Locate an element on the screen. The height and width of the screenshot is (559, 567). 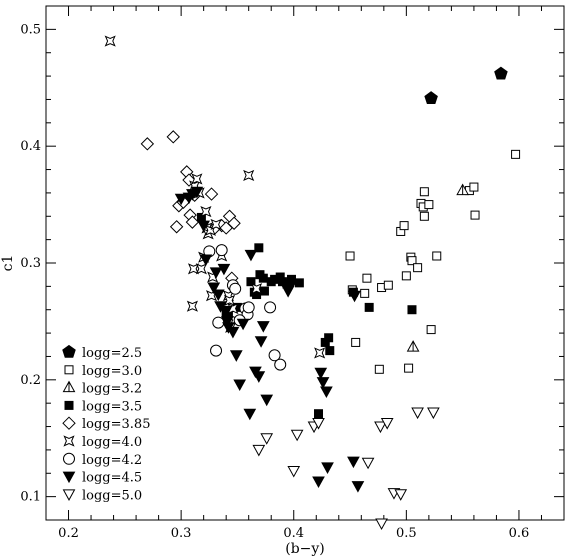
y-tick-label: 0.4 is located at coordinates (30, 146).